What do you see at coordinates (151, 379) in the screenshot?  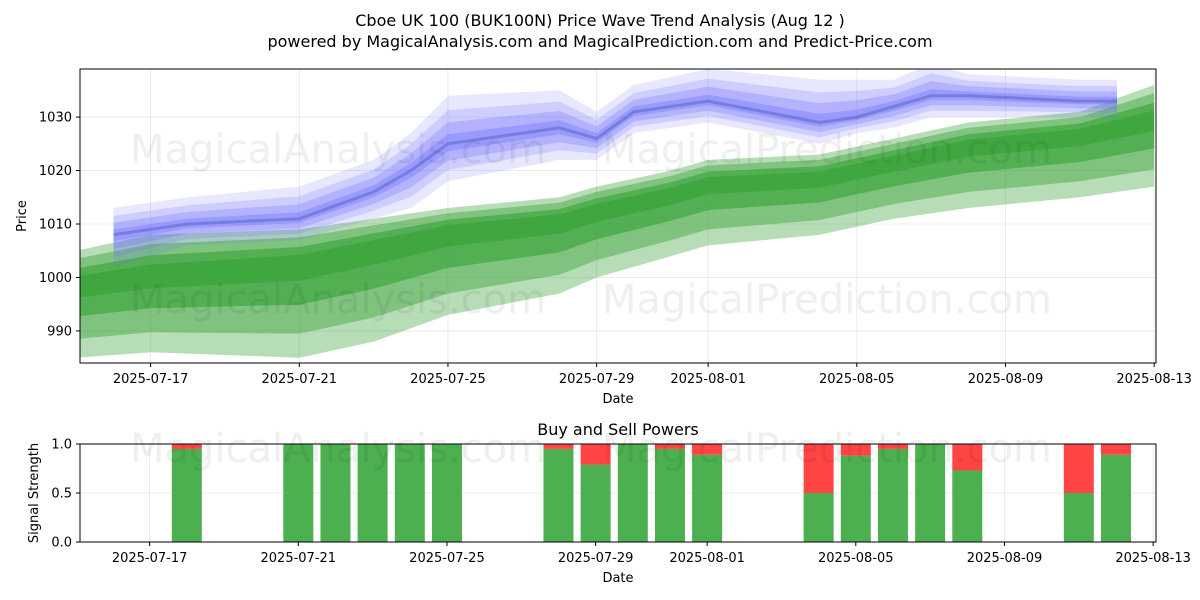 I see `price-x-tick-label: 2025-07-17` at bounding box center [151, 379].